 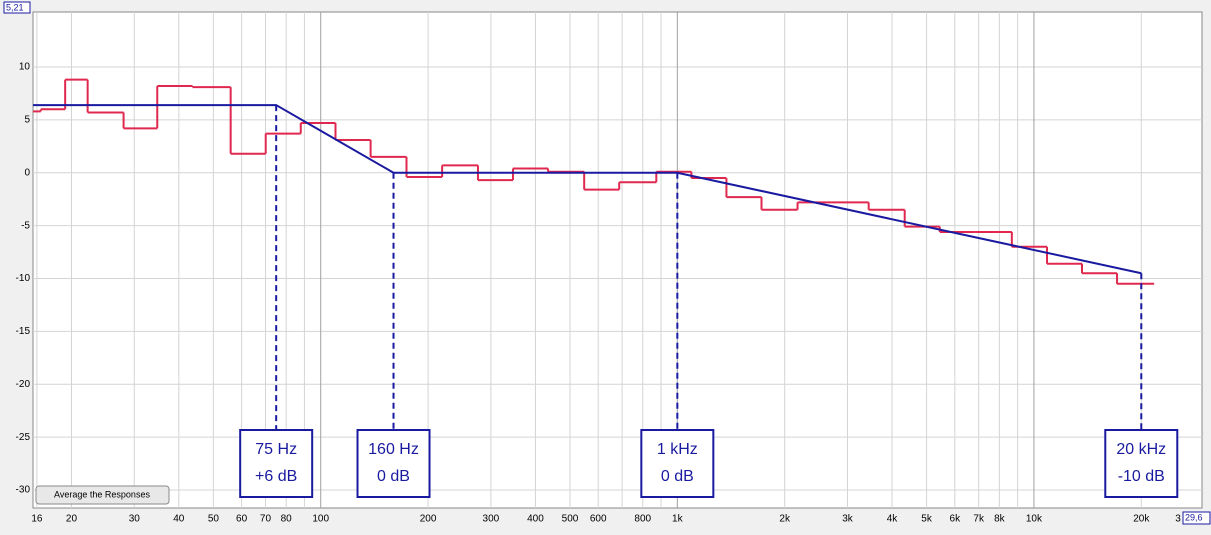 What do you see at coordinates (979, 519) in the screenshot?
I see `x-tick-label: 7k` at bounding box center [979, 519].